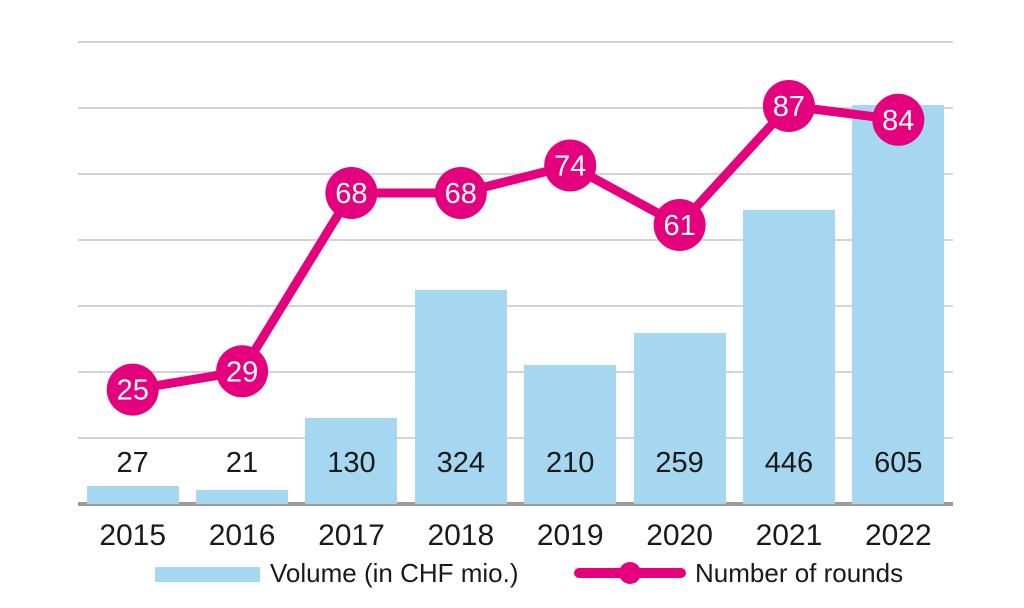 This screenshot has width=1024, height=608. Describe the element at coordinates (242, 535) in the screenshot. I see `x-axis-year-label: 2016` at that location.